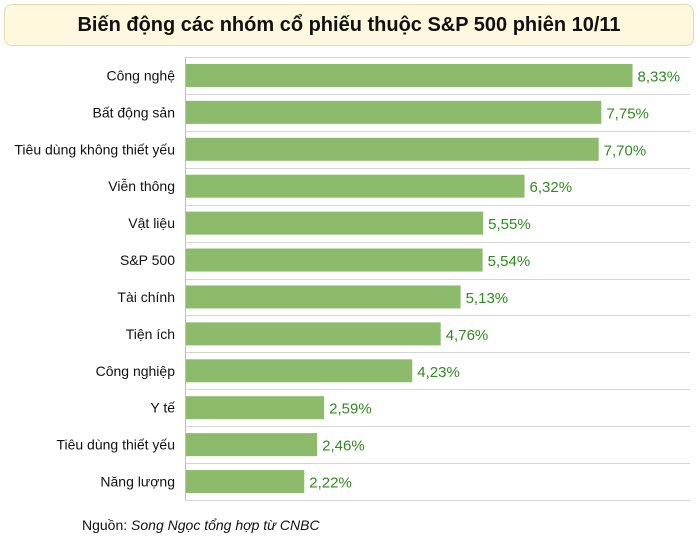  What do you see at coordinates (162, 408) in the screenshot?
I see `category-label: Y tế` at bounding box center [162, 408].